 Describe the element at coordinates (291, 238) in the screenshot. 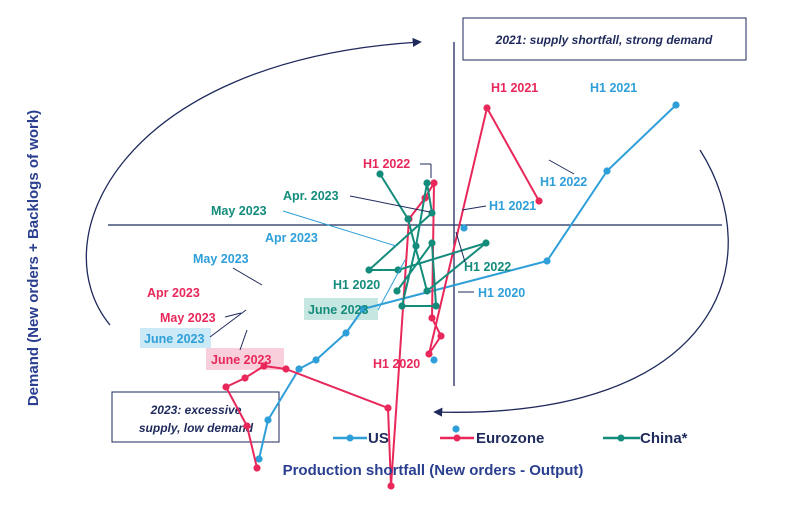

I see `label-us-apr-2023: Apr 2023` at that location.